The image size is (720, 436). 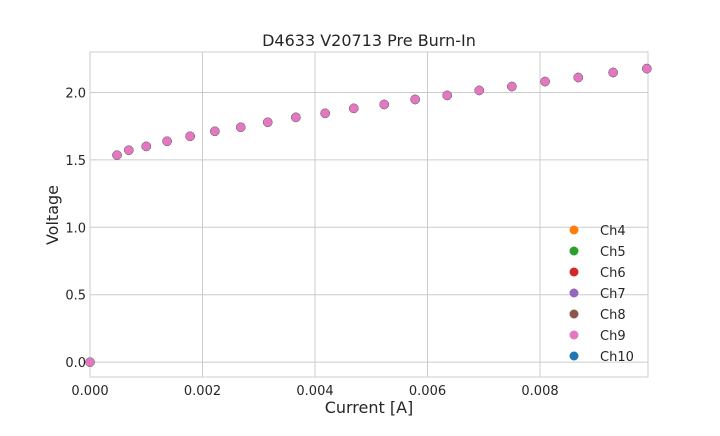 What do you see at coordinates (539, 391) in the screenshot?
I see `x-tick-label: 0.008` at bounding box center [539, 391].